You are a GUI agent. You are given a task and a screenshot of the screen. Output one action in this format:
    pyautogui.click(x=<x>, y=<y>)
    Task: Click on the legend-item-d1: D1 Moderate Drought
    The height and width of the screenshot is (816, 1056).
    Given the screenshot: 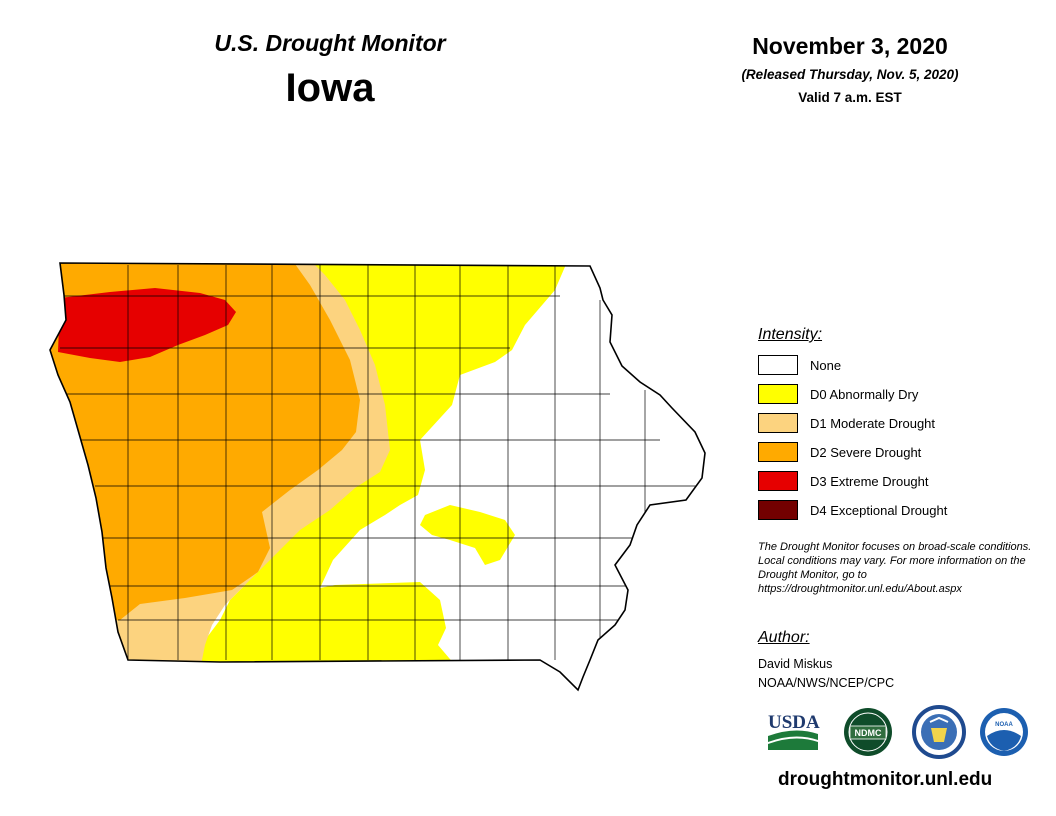 What is the action you would take?
    pyautogui.click(x=846, y=423)
    